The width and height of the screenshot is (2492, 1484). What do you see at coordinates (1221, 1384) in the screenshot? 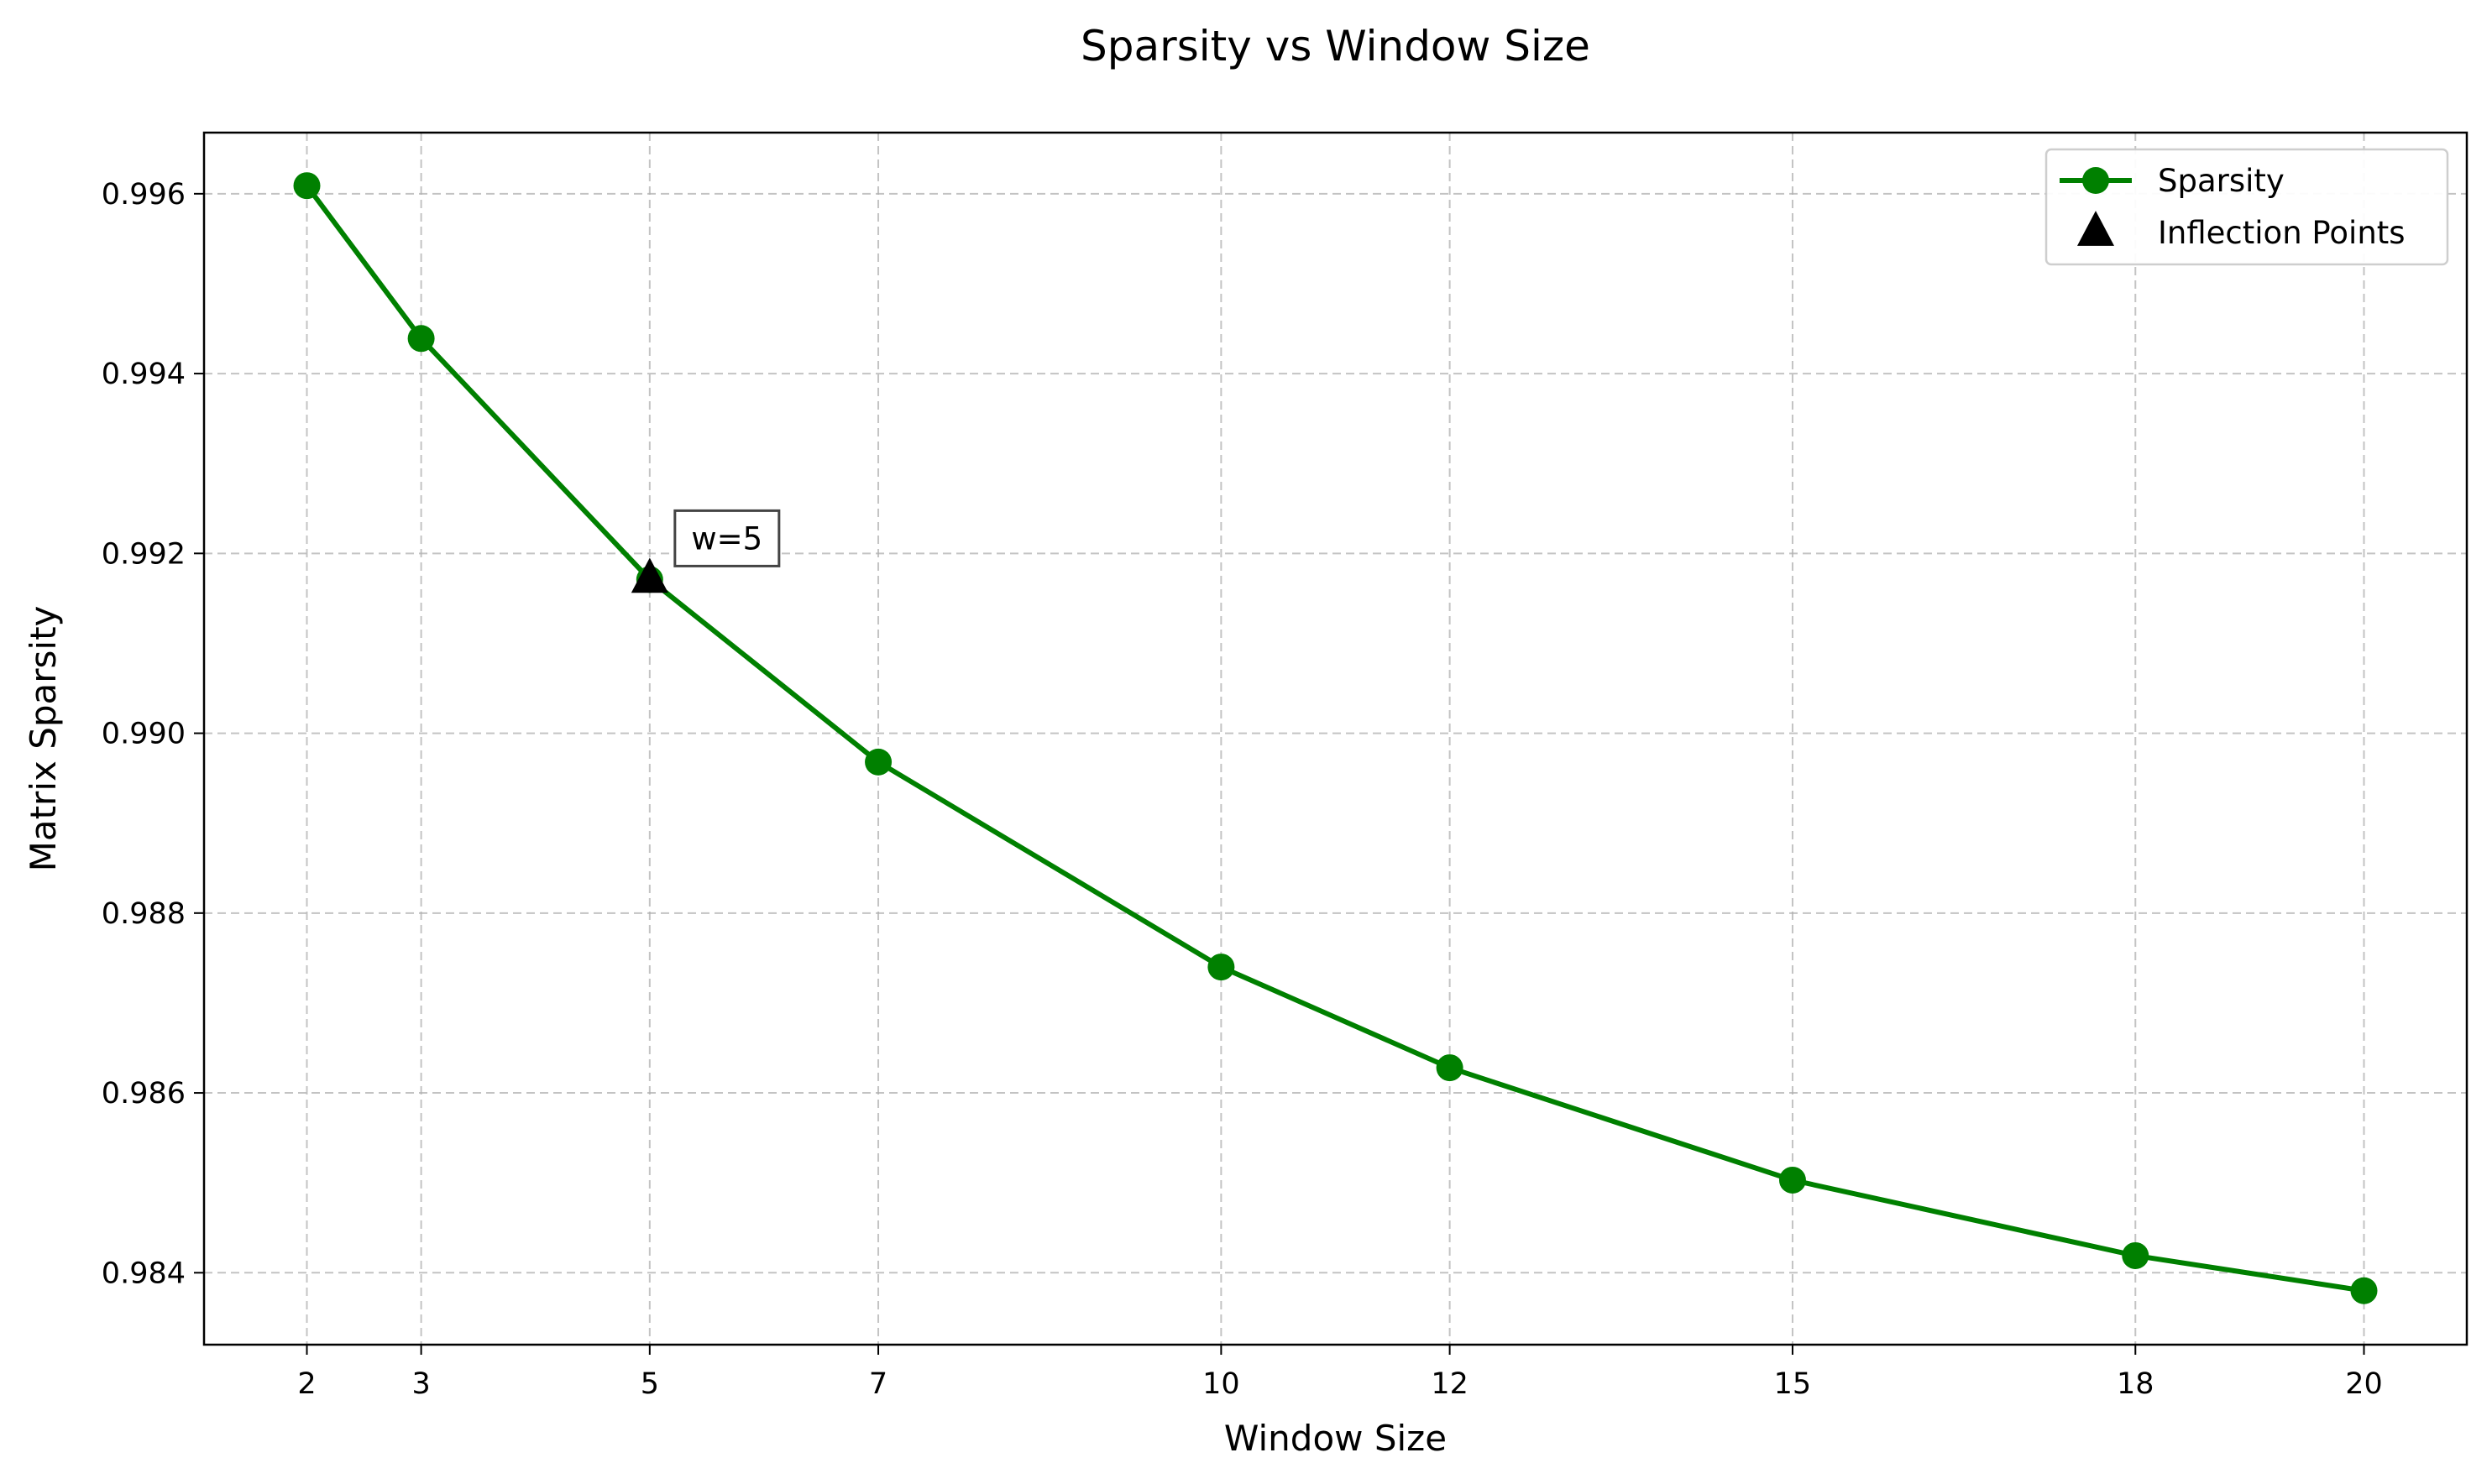
I see `x-tick-label: 10` at bounding box center [1221, 1384].